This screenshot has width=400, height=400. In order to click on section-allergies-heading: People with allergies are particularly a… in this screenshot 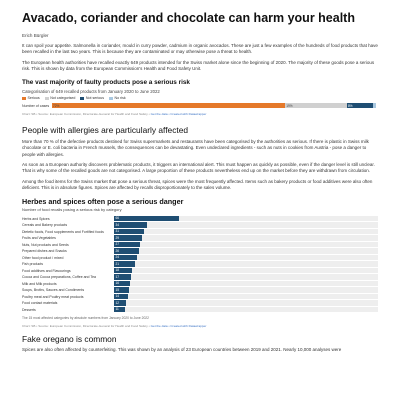, I will do `click(105, 130)`.